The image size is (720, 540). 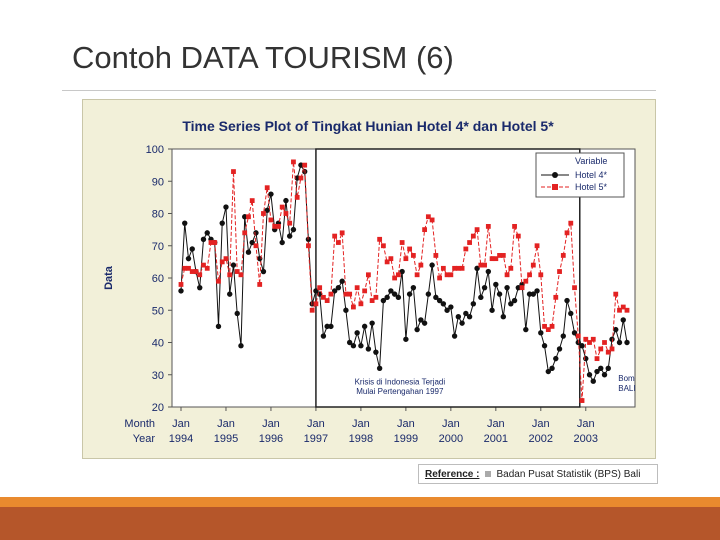 I want to click on legend: Variable Hotel 4* Hotel 5*, so click(x=580, y=175).